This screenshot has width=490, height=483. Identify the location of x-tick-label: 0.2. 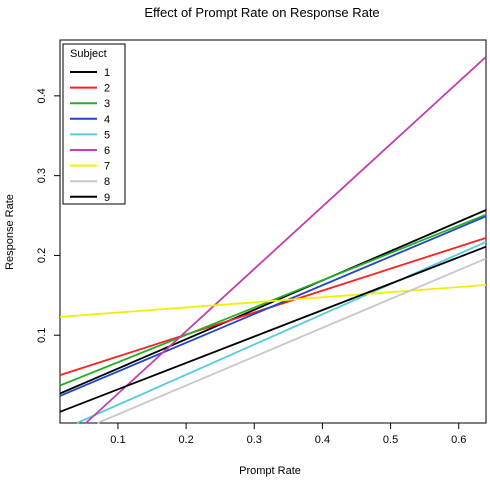
(185, 440).